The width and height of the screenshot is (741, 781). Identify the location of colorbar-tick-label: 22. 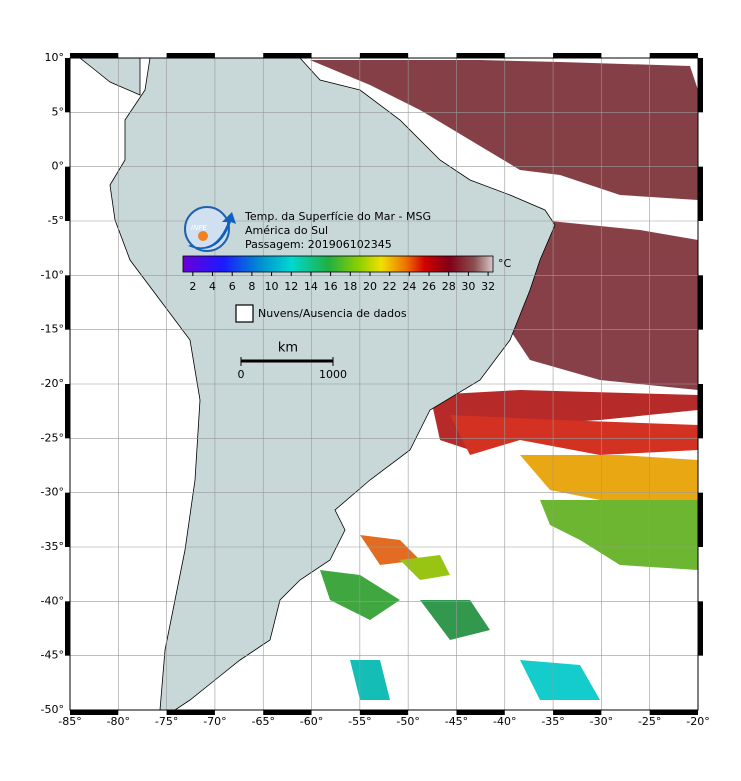
(390, 286).